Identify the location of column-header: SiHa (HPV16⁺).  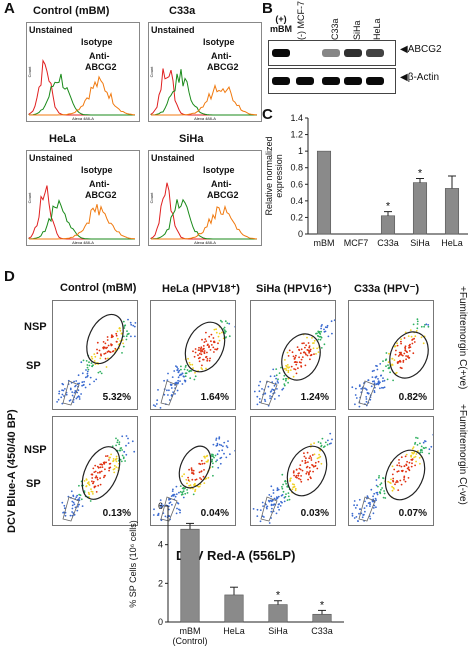
(294, 289).